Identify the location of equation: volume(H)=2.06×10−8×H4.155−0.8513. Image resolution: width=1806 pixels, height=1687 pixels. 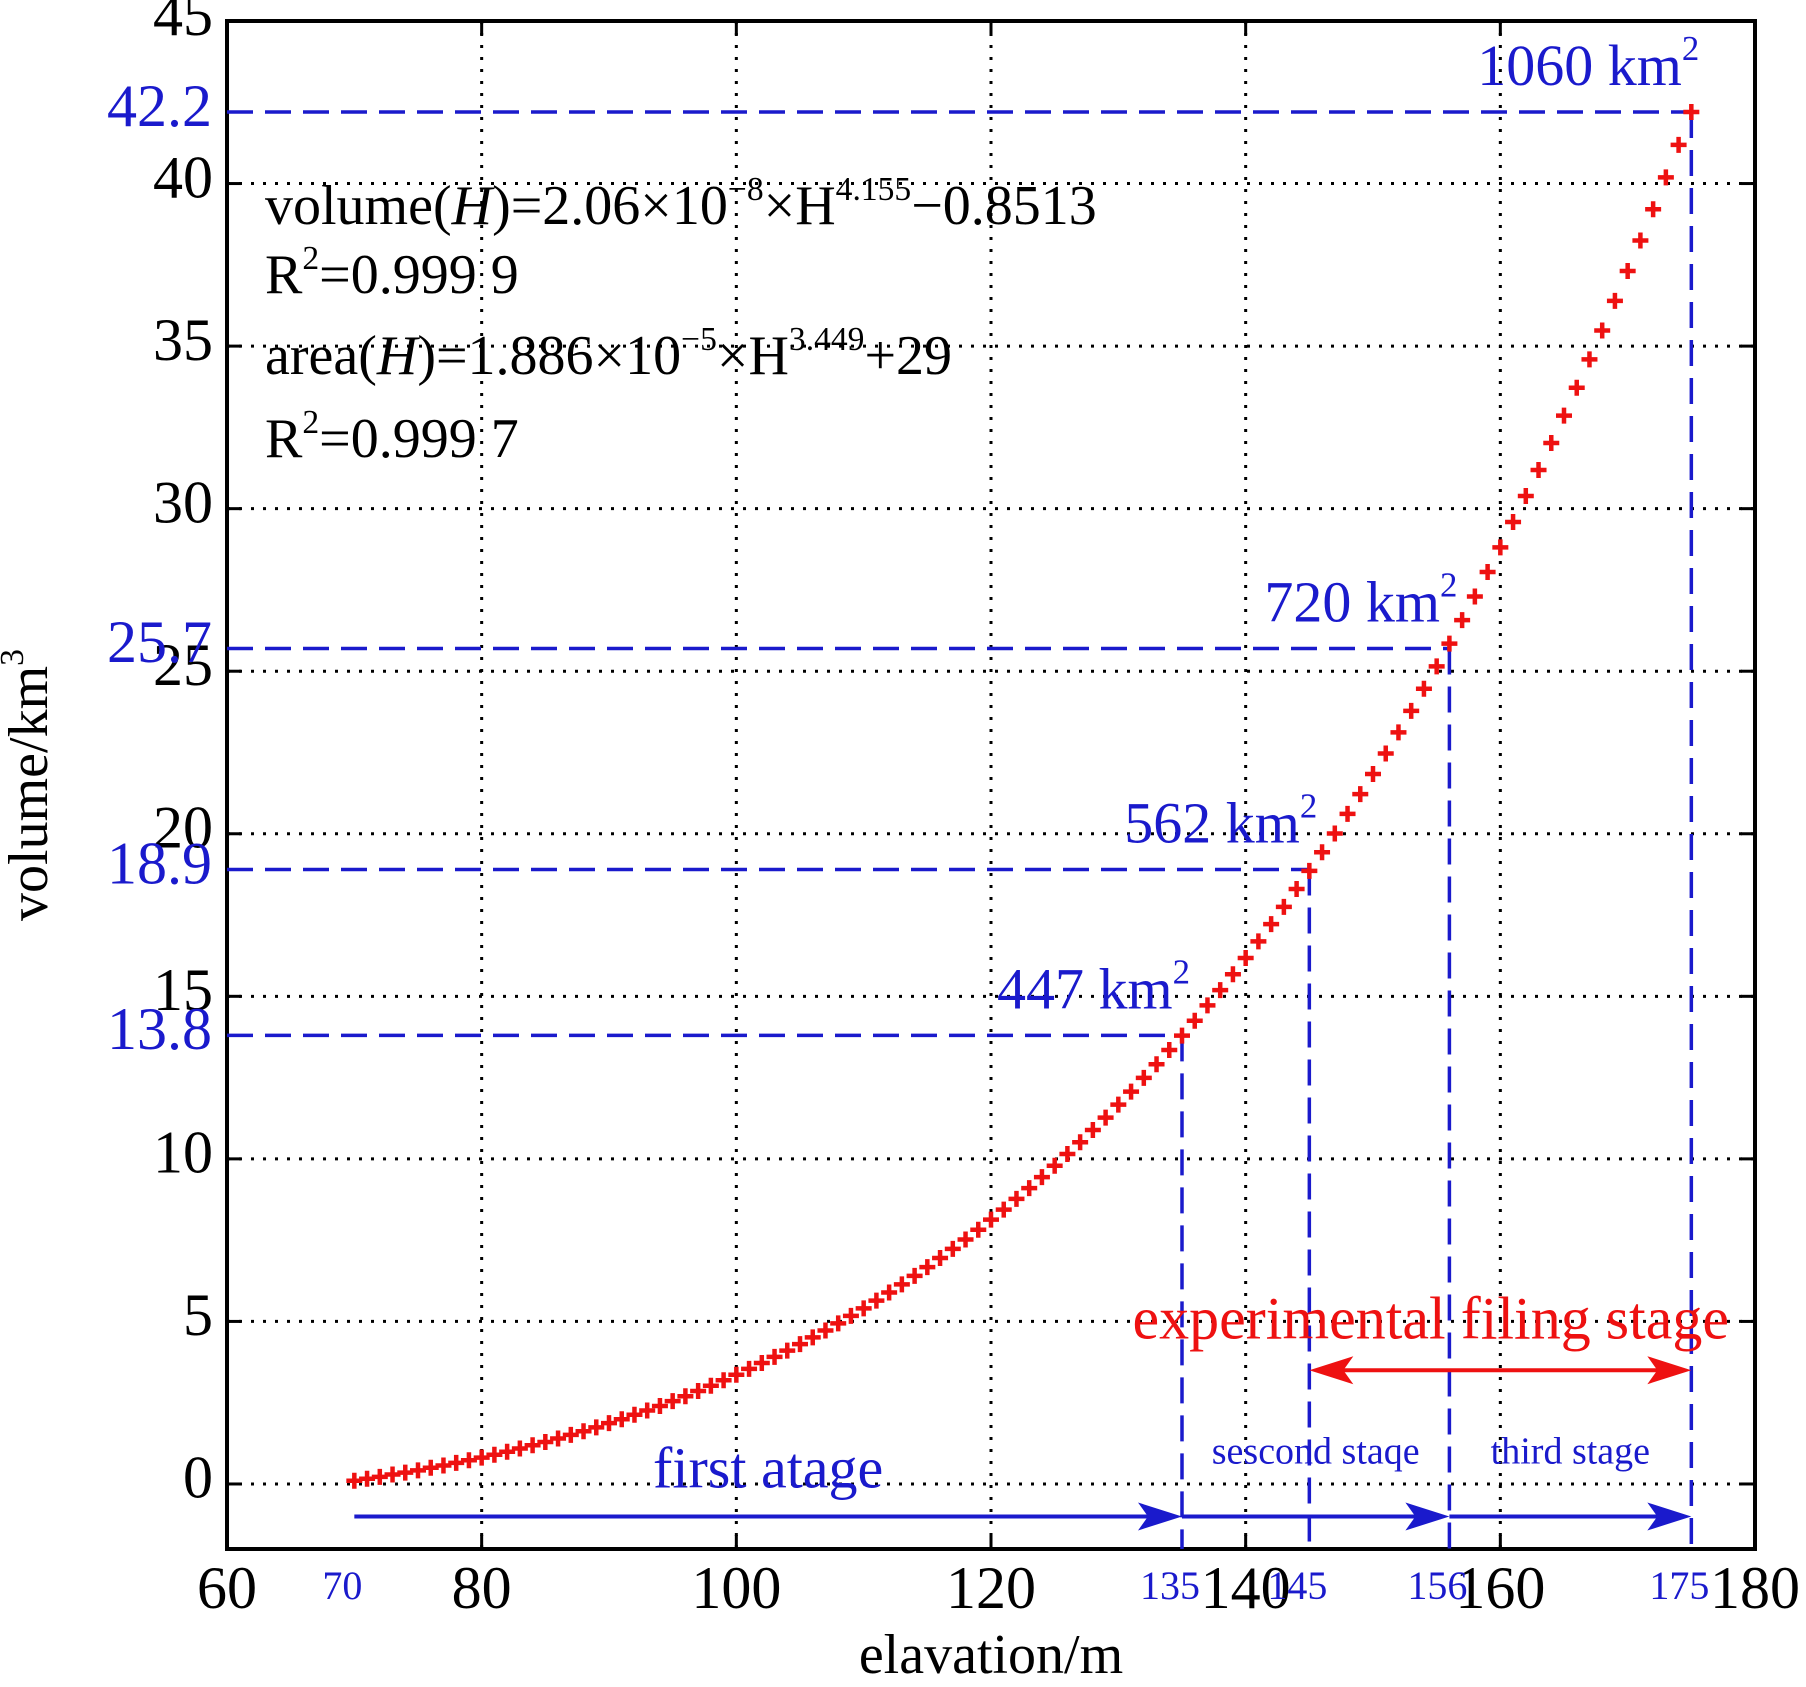
(681, 204).